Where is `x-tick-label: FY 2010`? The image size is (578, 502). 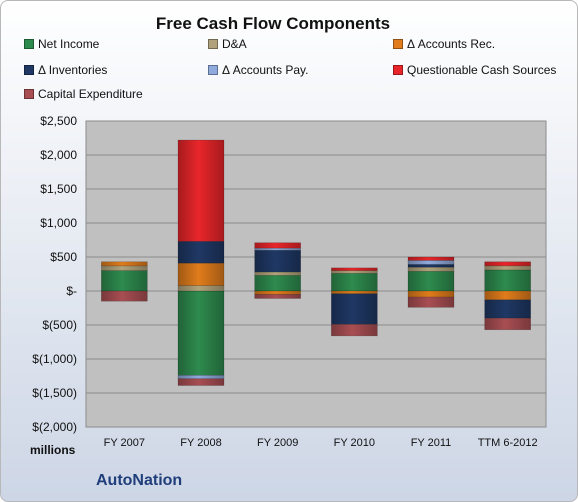
x-tick-label: FY 2010 is located at coordinates (354, 443).